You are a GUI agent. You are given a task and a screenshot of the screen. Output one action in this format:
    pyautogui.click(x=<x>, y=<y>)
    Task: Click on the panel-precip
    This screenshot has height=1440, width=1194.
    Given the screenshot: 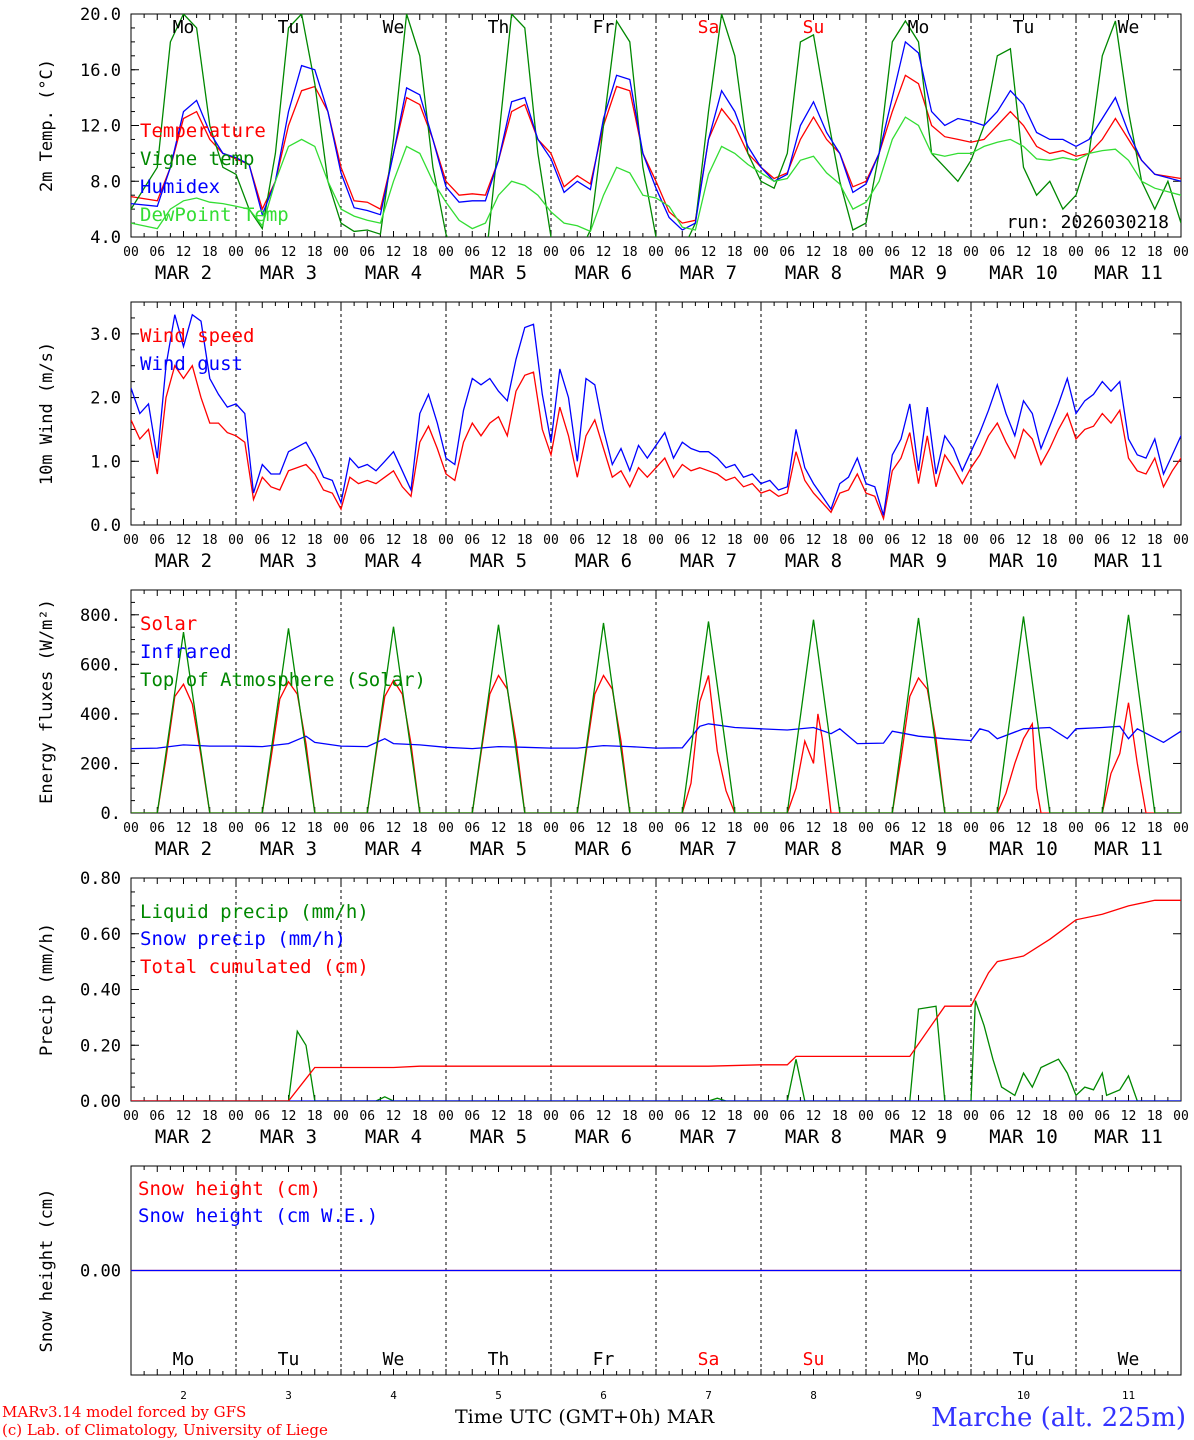 What is the action you would take?
    pyautogui.click(x=656, y=989)
    